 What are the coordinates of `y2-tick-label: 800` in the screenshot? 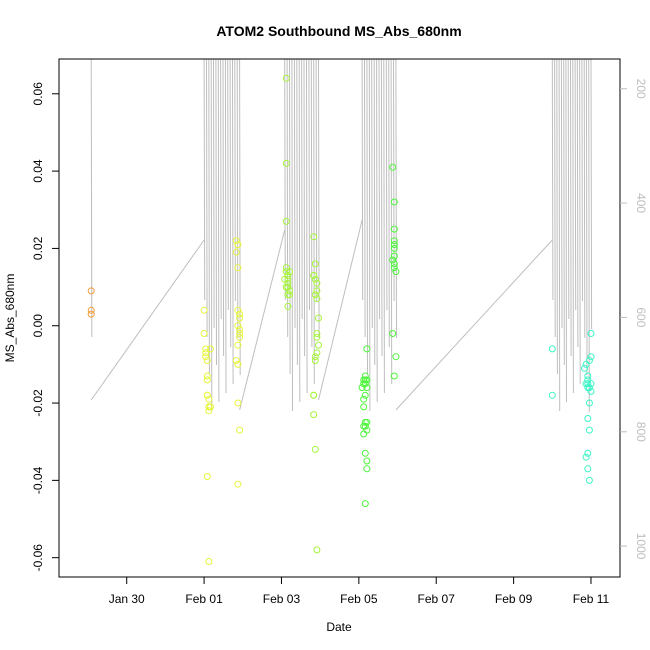 It's located at (641, 432).